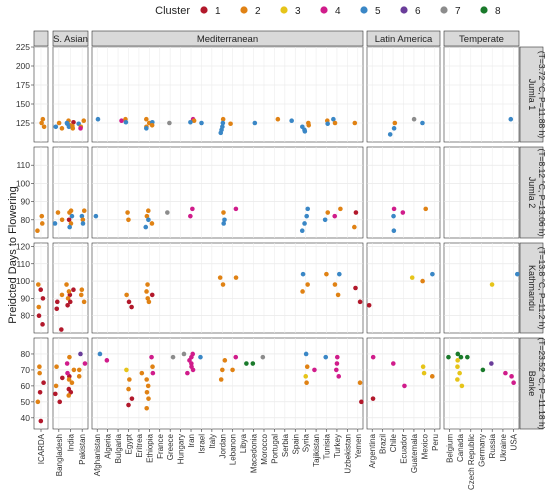 The height and width of the screenshot is (495, 550). Describe the element at coordinates (316, 450) in the screenshot. I see `x-tick-label: Tajikistan` at that location.